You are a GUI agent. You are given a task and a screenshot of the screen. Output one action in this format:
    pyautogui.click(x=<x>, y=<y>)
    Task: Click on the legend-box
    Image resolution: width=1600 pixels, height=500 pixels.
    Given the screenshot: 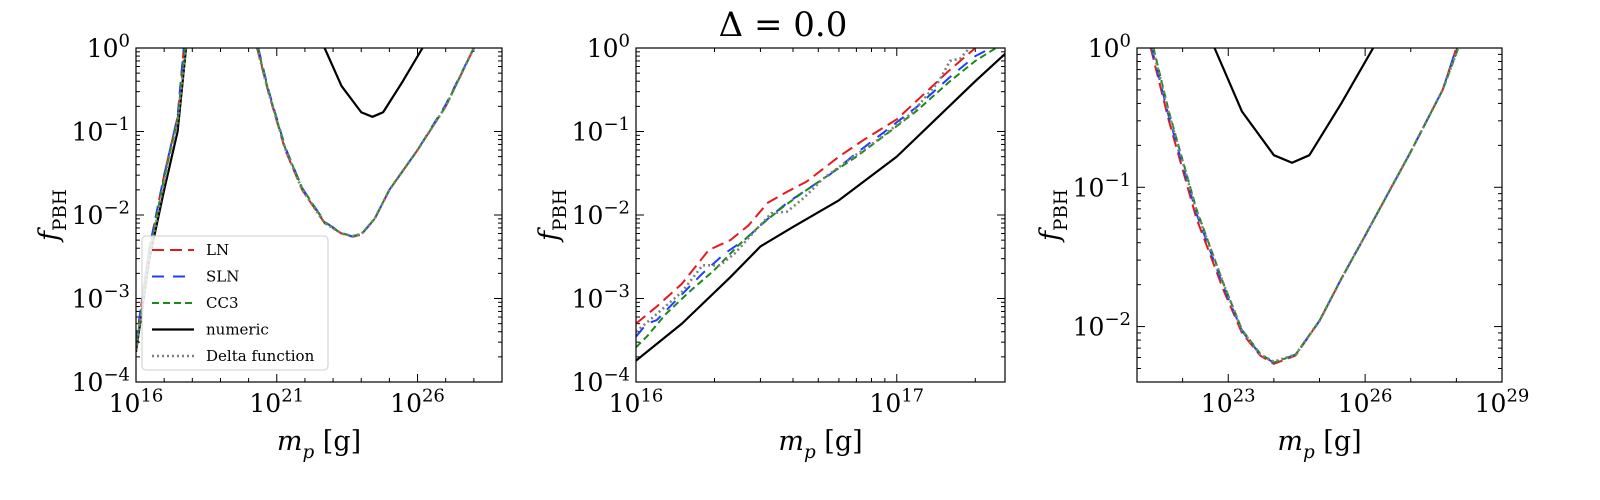 What is the action you would take?
    pyautogui.click(x=235, y=303)
    